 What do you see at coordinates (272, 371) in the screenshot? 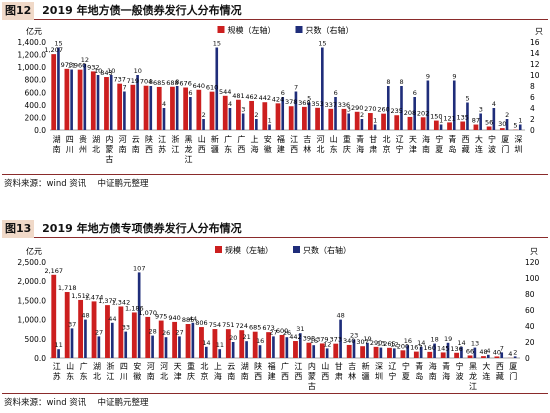
I see `category-label: 福建` at bounding box center [272, 371].